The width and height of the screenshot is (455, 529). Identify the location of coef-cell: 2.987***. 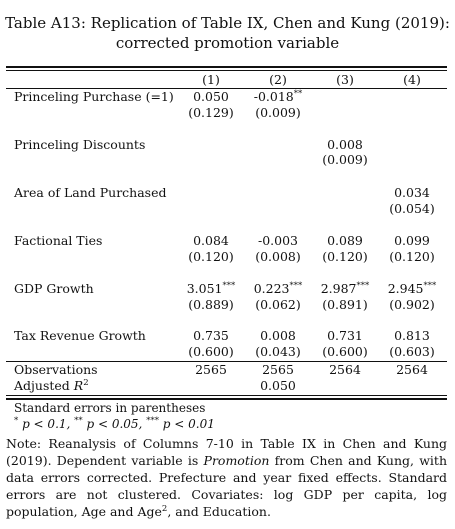
(345, 288).